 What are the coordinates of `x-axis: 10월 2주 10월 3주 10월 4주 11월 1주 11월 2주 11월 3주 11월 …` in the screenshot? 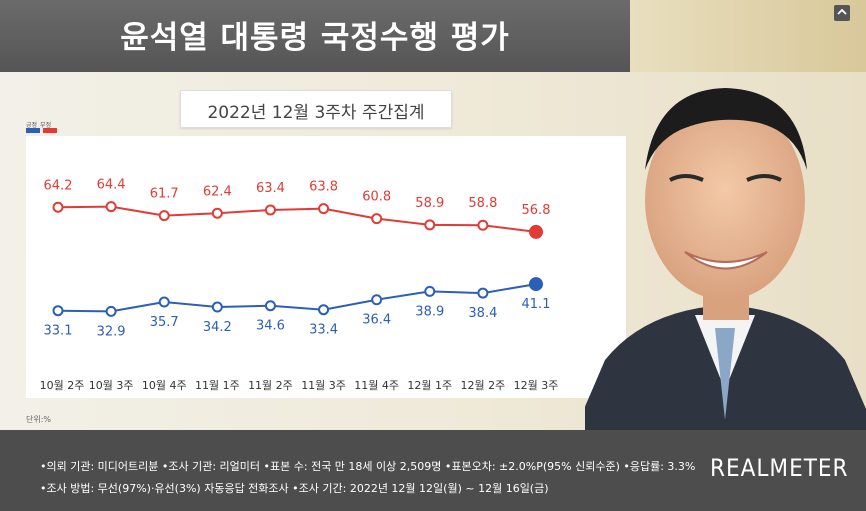 It's located at (326, 385).